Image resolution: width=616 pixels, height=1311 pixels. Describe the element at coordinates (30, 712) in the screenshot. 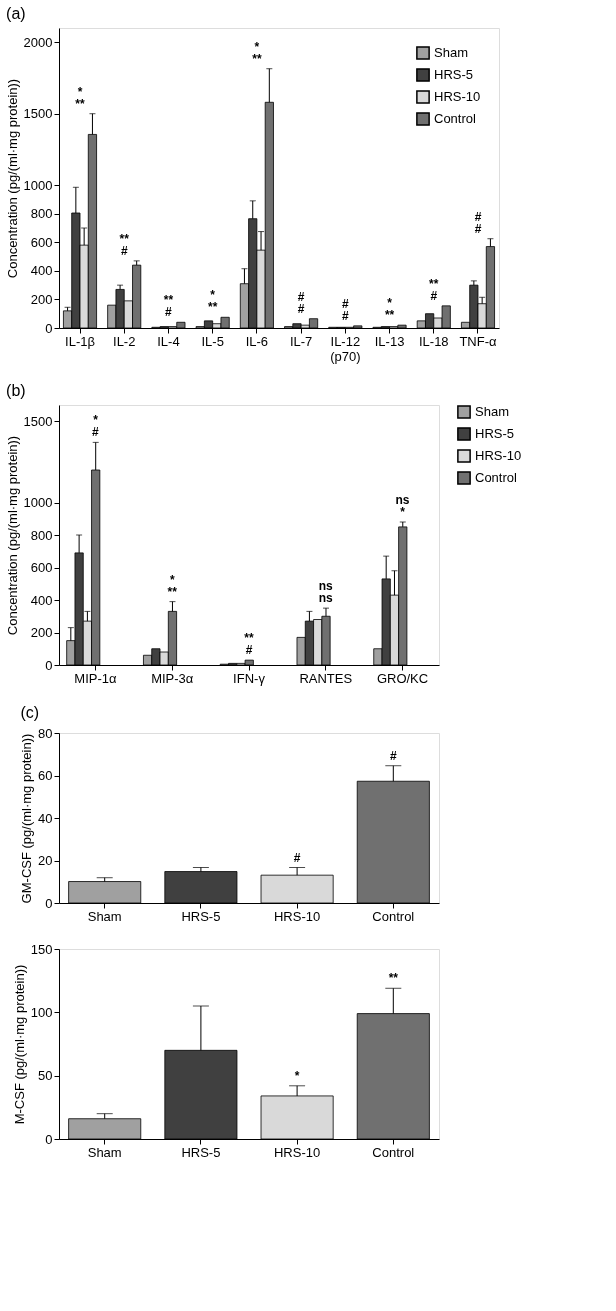

I see `chart-title: (c)` at that location.